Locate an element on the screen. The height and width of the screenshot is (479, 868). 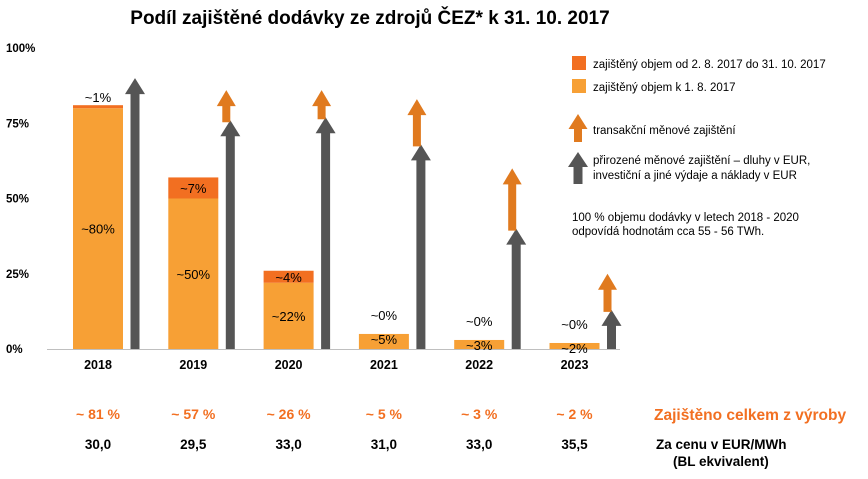
legend-label-light: zajištěný objem k 1. 8. 2017 is located at coordinates (664, 88).